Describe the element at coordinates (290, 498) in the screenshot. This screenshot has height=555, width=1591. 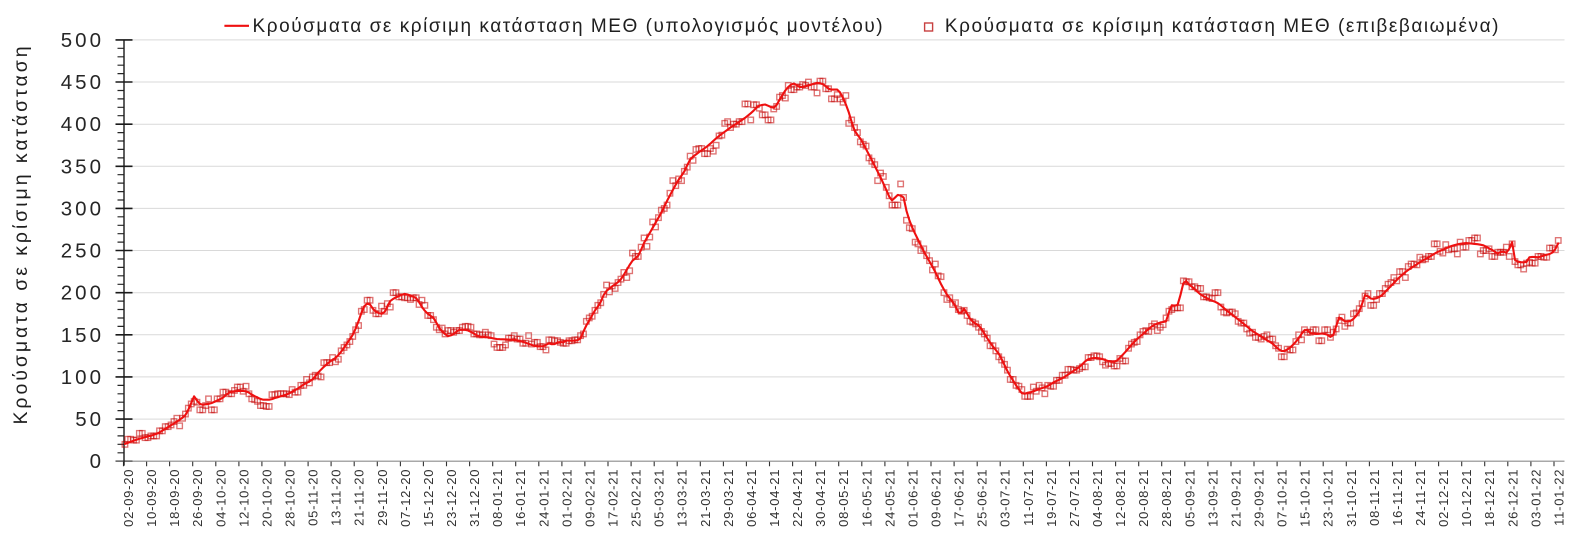
I see `svg-text: 28-10-20` at that location.